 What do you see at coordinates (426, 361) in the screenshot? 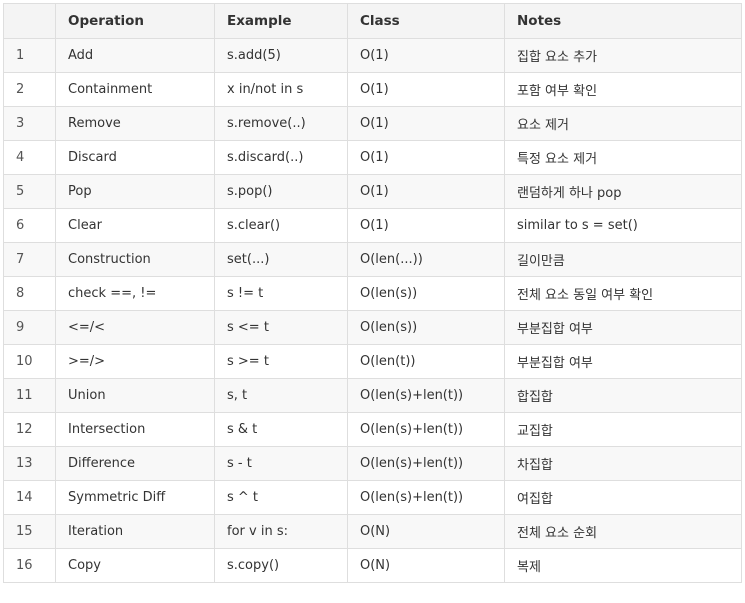
I see `class-cell: O(len(t))` at bounding box center [426, 361].